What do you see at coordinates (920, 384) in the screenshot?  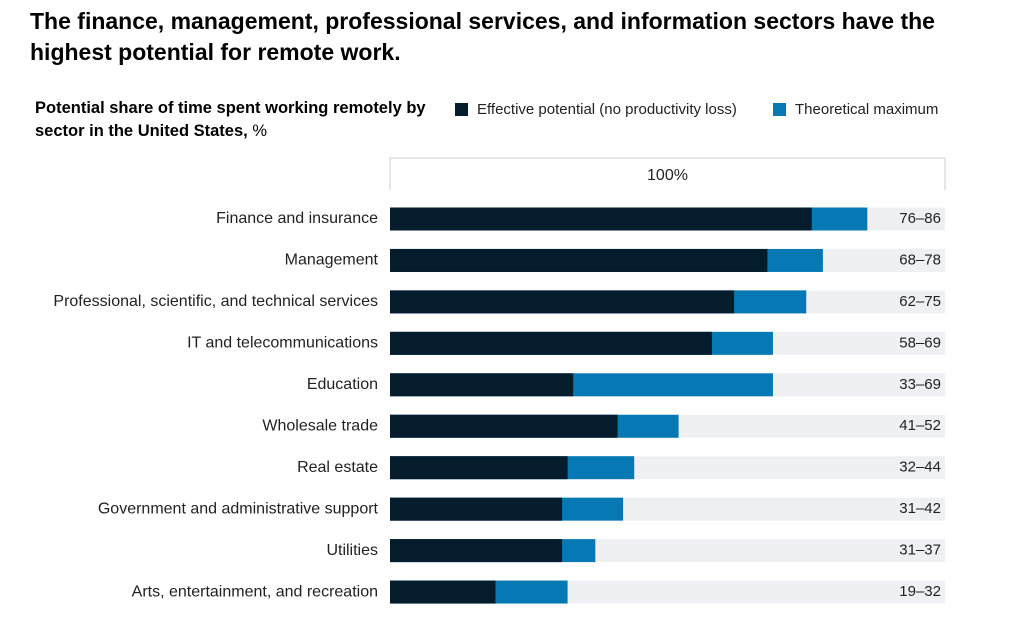 I see `value-label: 33–69` at bounding box center [920, 384].